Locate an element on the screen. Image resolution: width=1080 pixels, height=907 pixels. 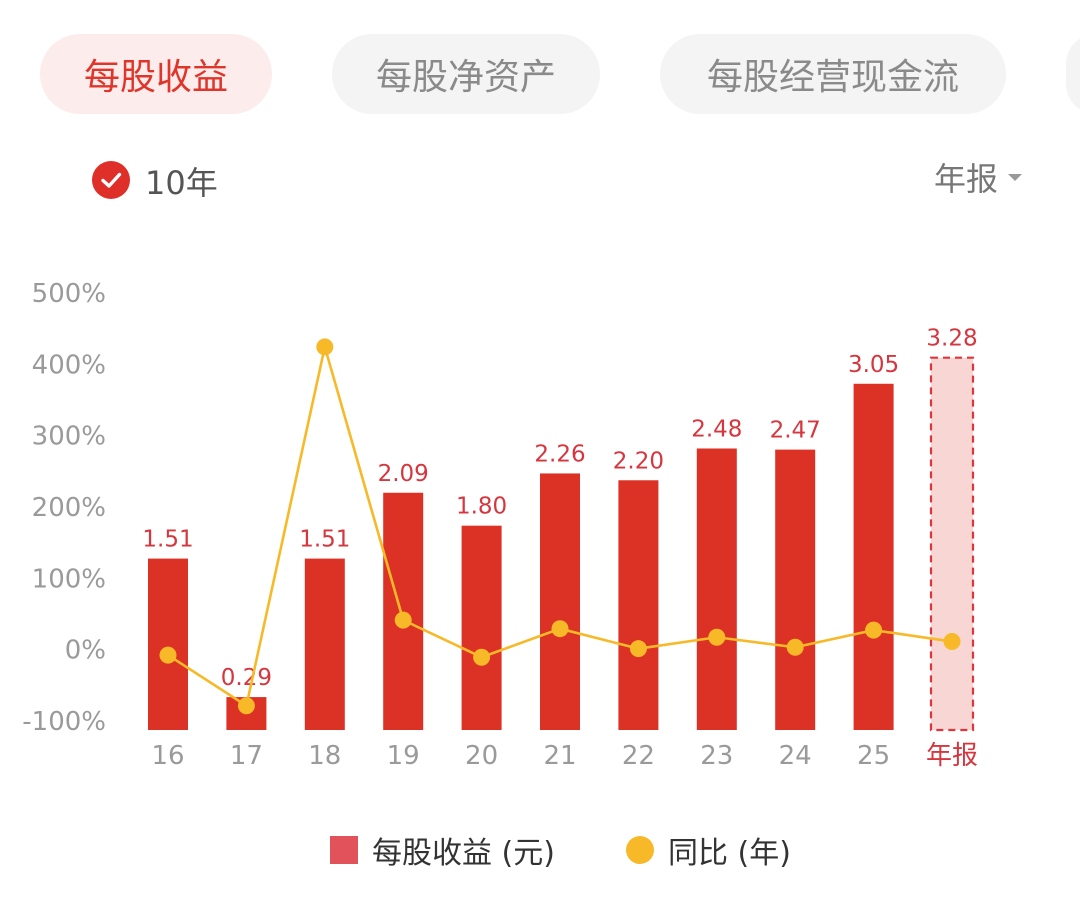
y-axis-tick-label: 400% is located at coordinates (69, 365).